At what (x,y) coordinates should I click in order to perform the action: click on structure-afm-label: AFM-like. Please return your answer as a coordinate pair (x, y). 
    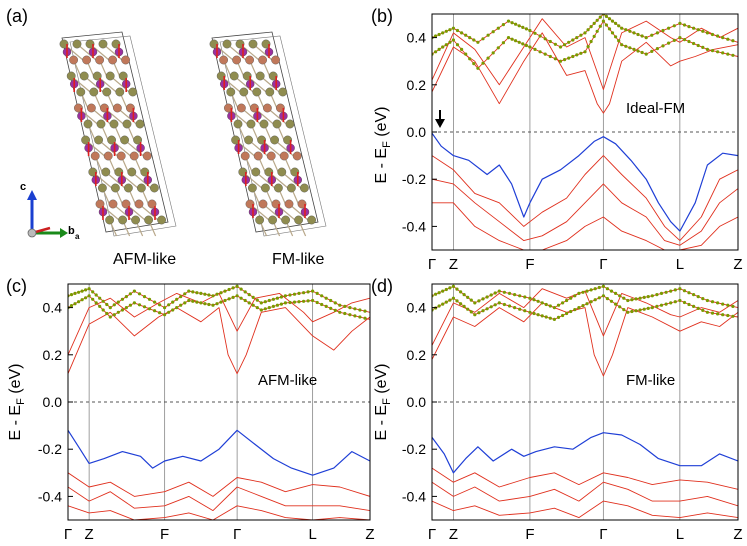
    Looking at the image, I should click on (144, 259).